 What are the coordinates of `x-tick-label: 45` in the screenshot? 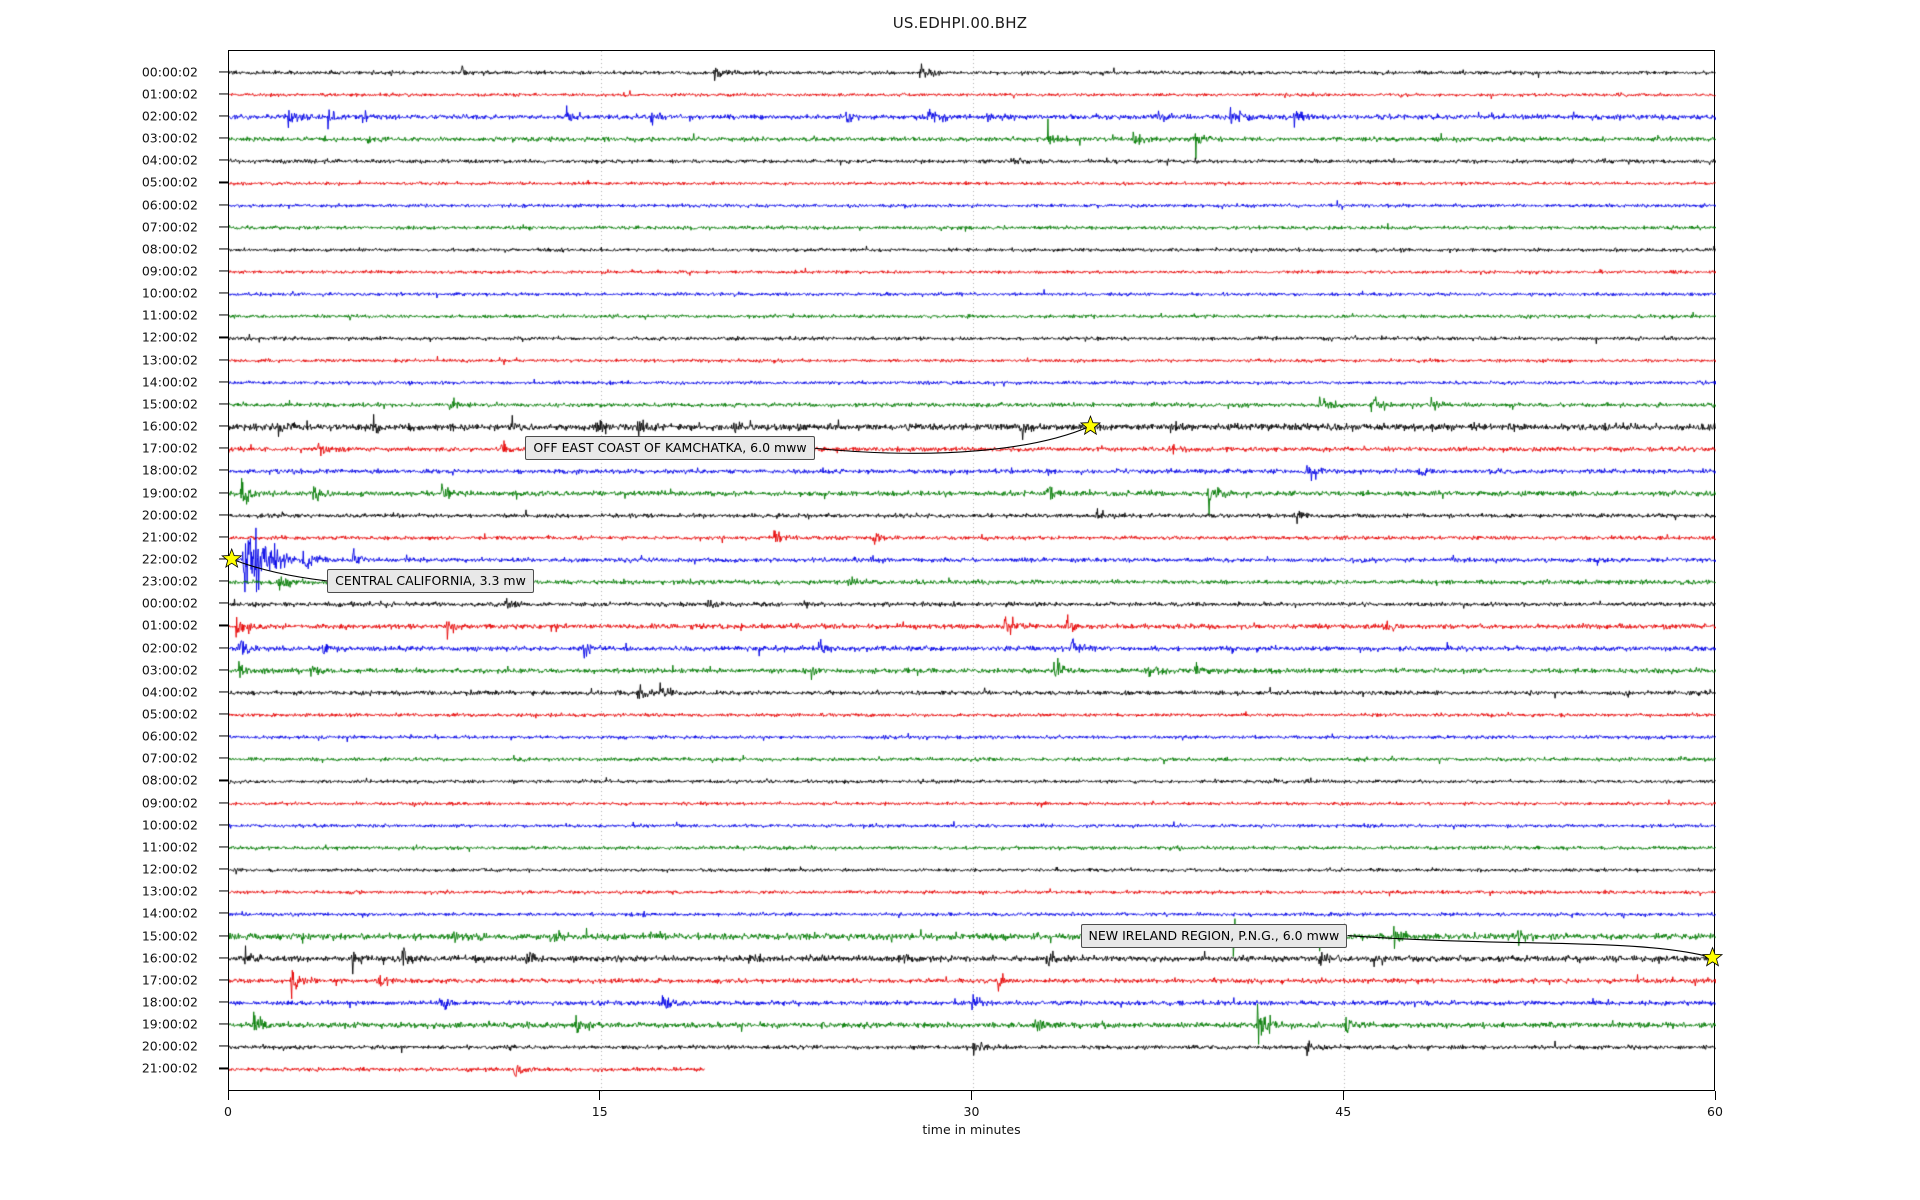 It's located at (1343, 1111).